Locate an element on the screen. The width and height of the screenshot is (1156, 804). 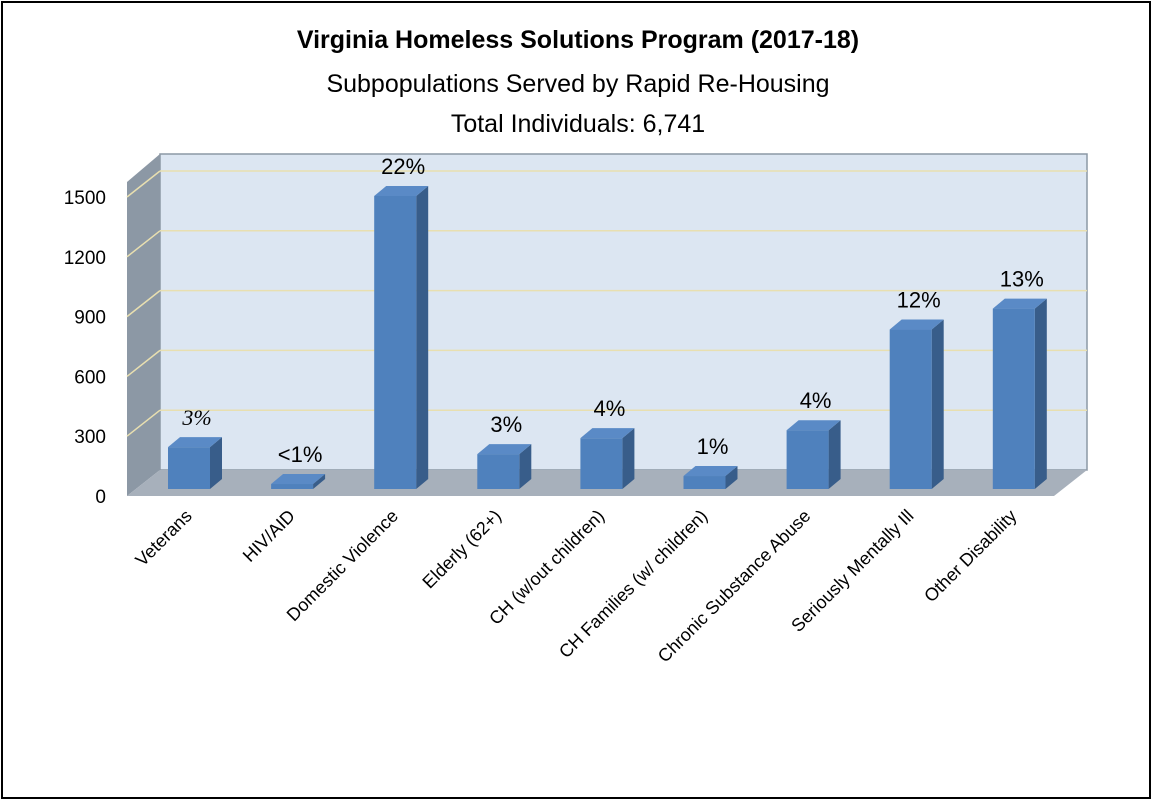
y-tick-label: 0 is located at coordinates (100, 497).